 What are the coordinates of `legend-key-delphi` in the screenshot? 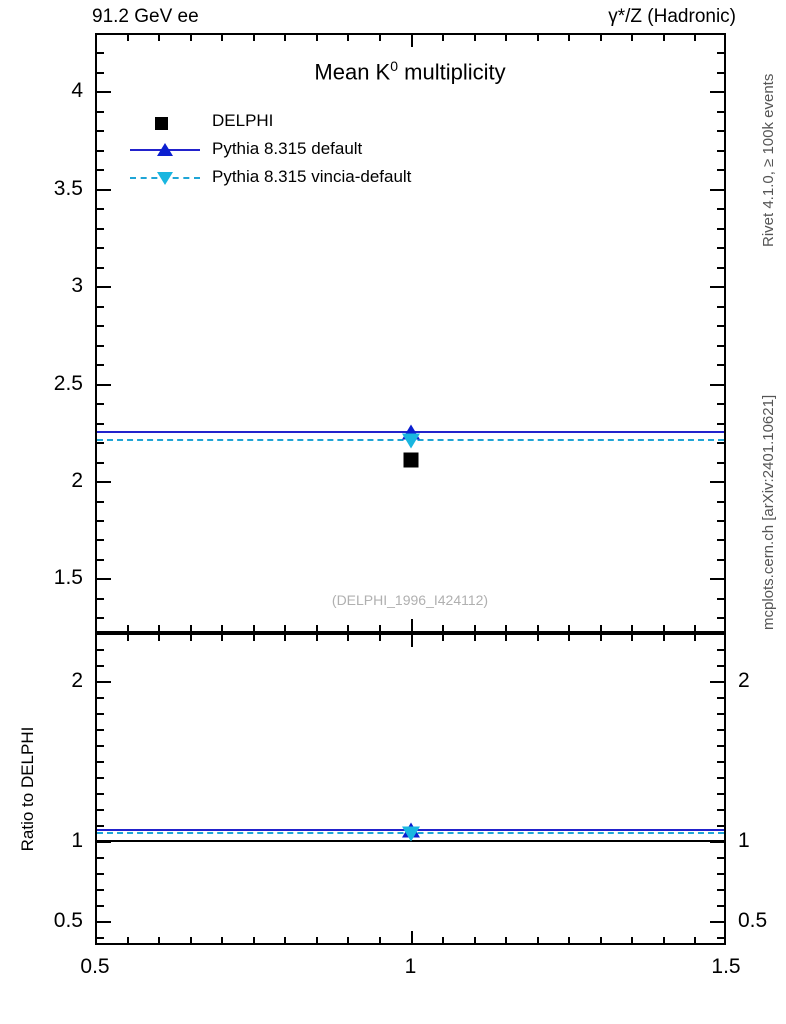 It's located at (165, 122).